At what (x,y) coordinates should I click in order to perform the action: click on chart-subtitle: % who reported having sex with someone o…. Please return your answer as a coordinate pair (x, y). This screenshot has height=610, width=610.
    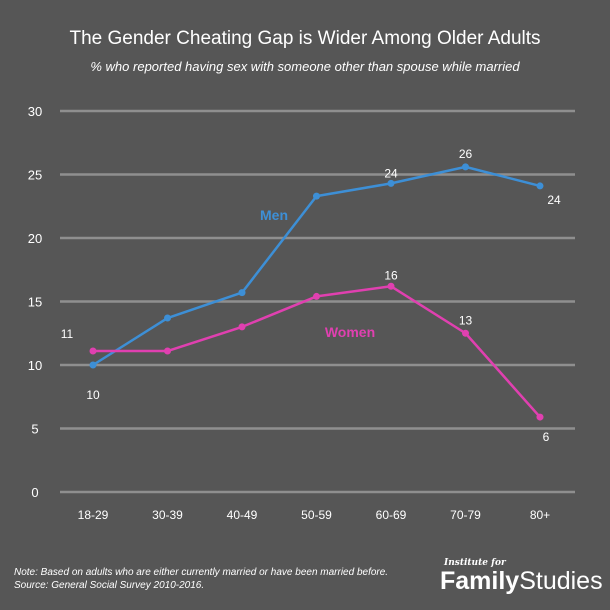
    Looking at the image, I should click on (305, 66).